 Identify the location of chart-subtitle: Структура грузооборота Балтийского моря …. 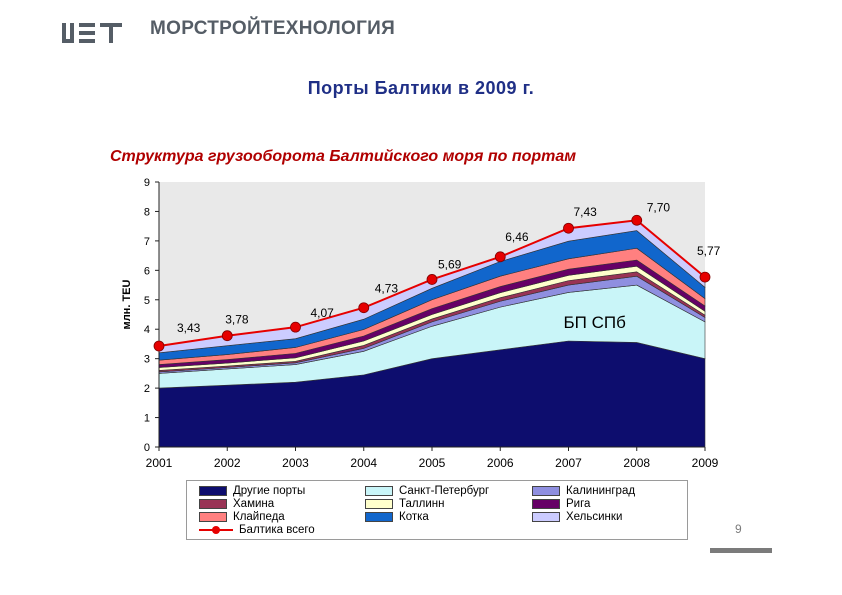
(343, 156).